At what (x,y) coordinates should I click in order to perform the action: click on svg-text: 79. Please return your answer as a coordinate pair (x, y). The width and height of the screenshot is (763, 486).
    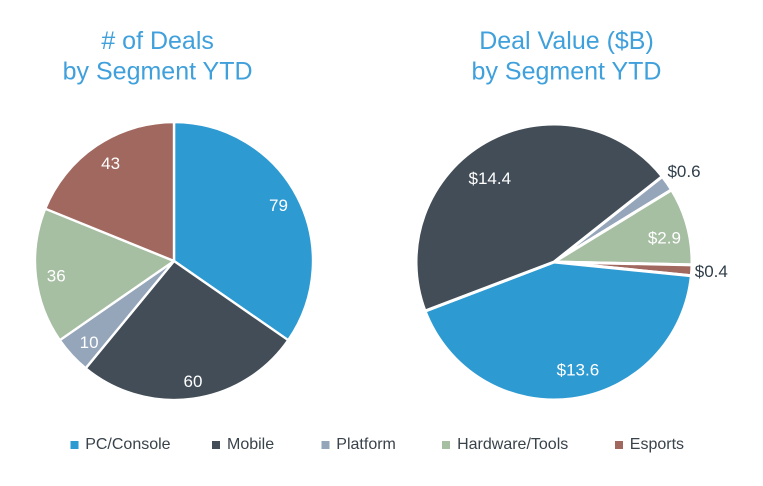
    Looking at the image, I should click on (278, 205).